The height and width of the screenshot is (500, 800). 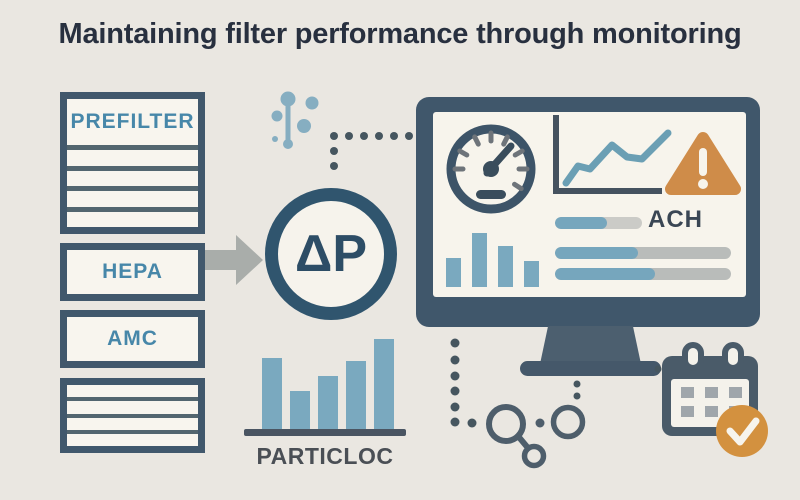 I want to click on particle-molecule-icon, so click(x=295, y=120).